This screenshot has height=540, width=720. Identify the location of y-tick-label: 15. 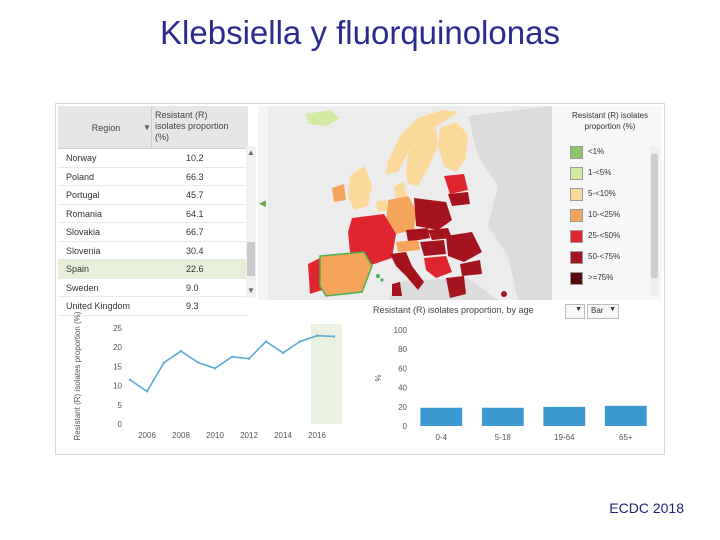
(117, 366).